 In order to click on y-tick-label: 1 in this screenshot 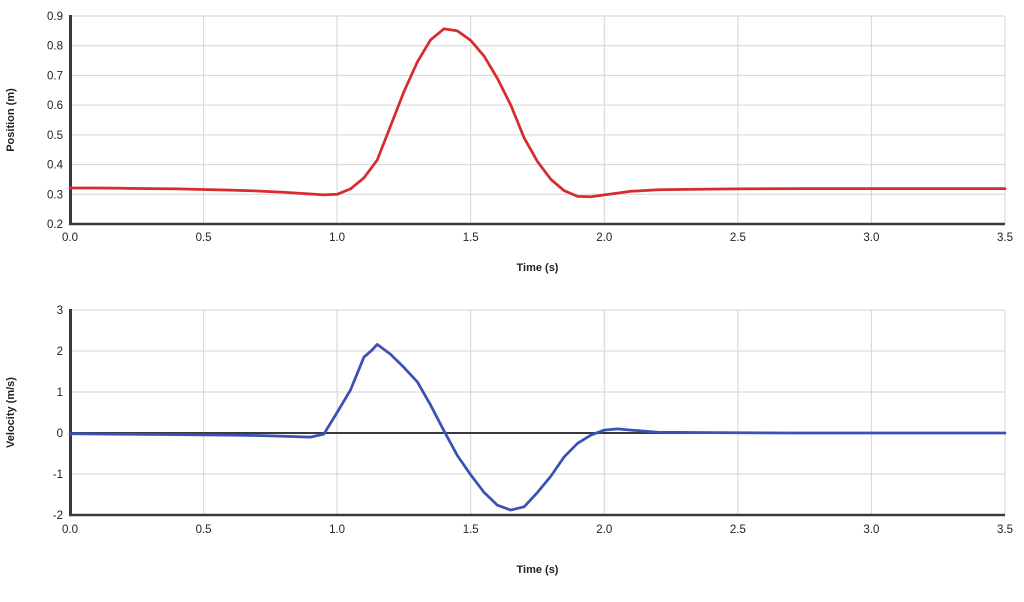, I will do `click(60, 393)`.